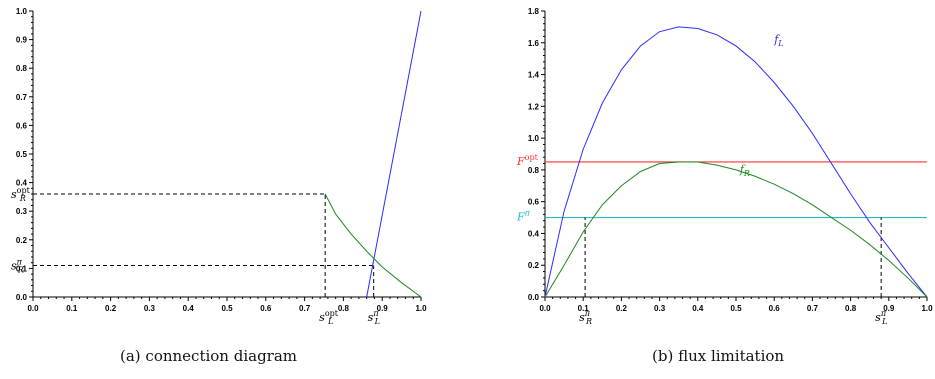  Describe the element at coordinates (22, 211) in the screenshot. I see `y-tick-label: 0.3` at that location.